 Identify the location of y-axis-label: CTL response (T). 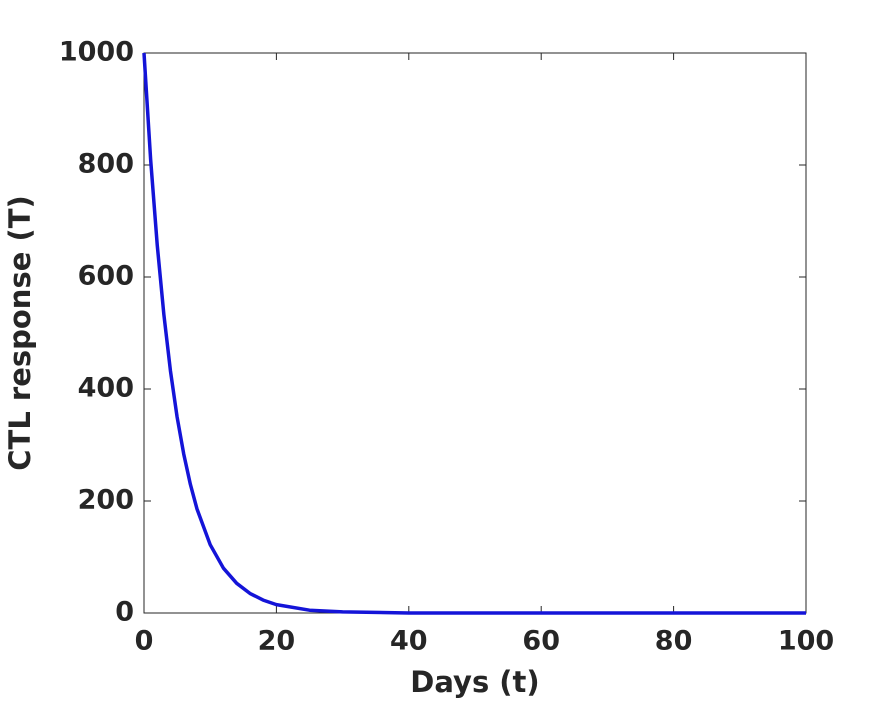
(20, 333).